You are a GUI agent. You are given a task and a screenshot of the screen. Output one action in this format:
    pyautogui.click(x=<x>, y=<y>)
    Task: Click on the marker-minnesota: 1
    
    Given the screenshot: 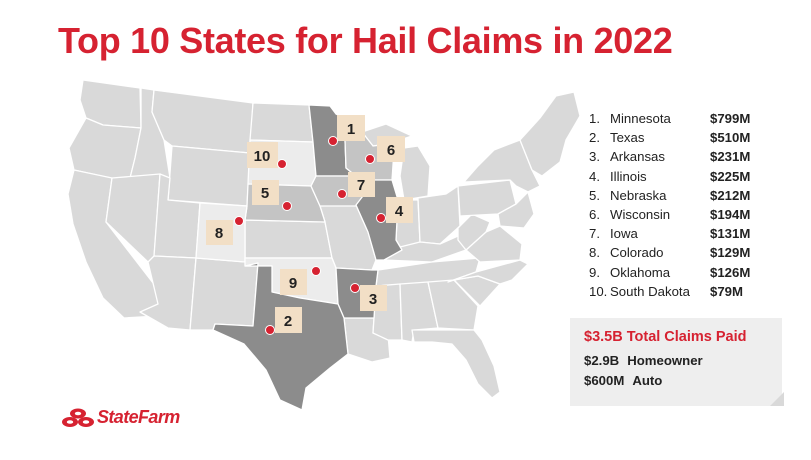 What is the action you would take?
    pyautogui.click(x=346, y=130)
    